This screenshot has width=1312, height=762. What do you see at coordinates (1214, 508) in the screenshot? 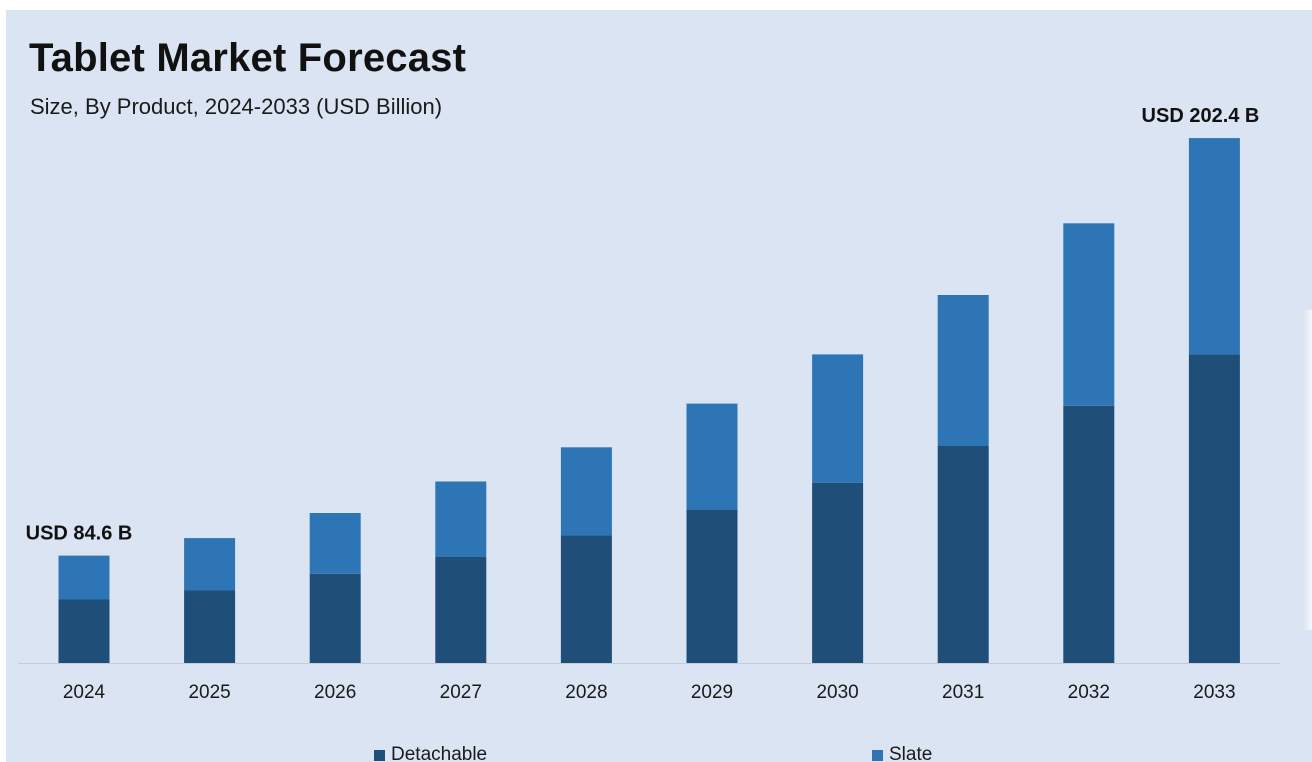
I see `bar-detachable-2033` at bounding box center [1214, 508].